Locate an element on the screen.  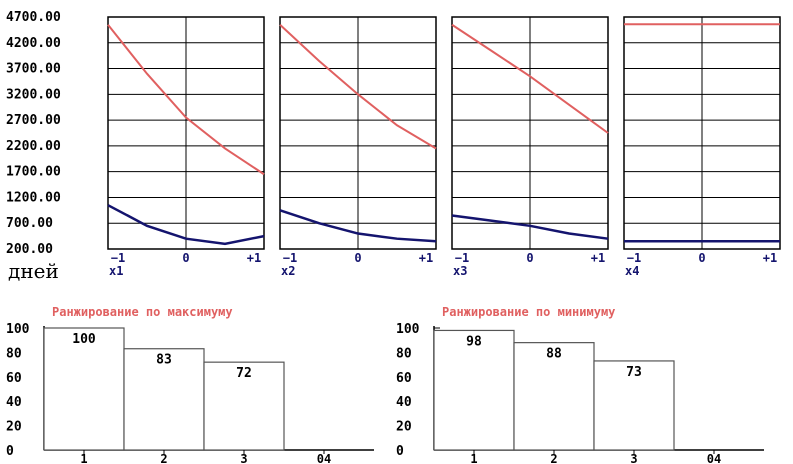
y-tick-label: 700.00 is located at coordinates (29, 223).